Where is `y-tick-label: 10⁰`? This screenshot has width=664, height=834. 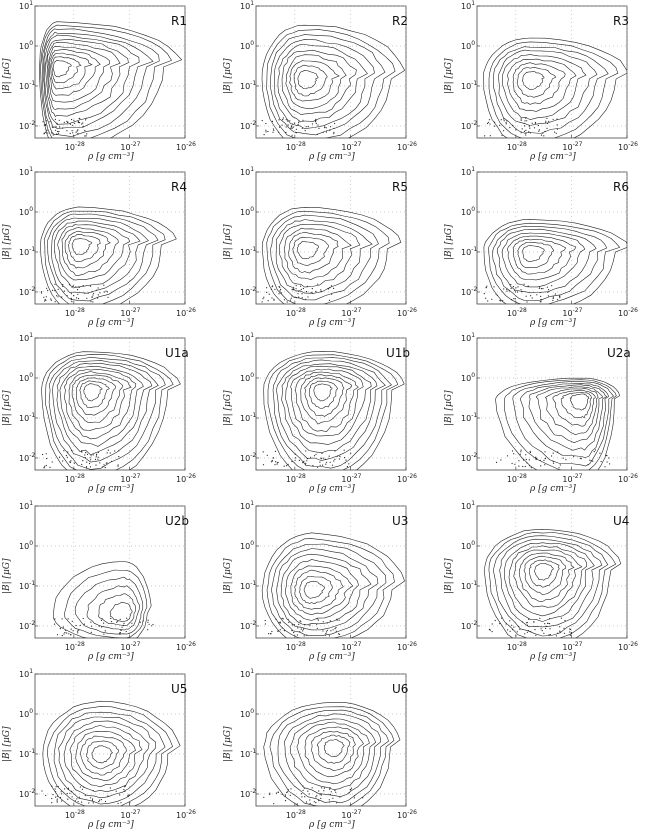
y-tick-label: 10⁰ is located at coordinates (26, 45).